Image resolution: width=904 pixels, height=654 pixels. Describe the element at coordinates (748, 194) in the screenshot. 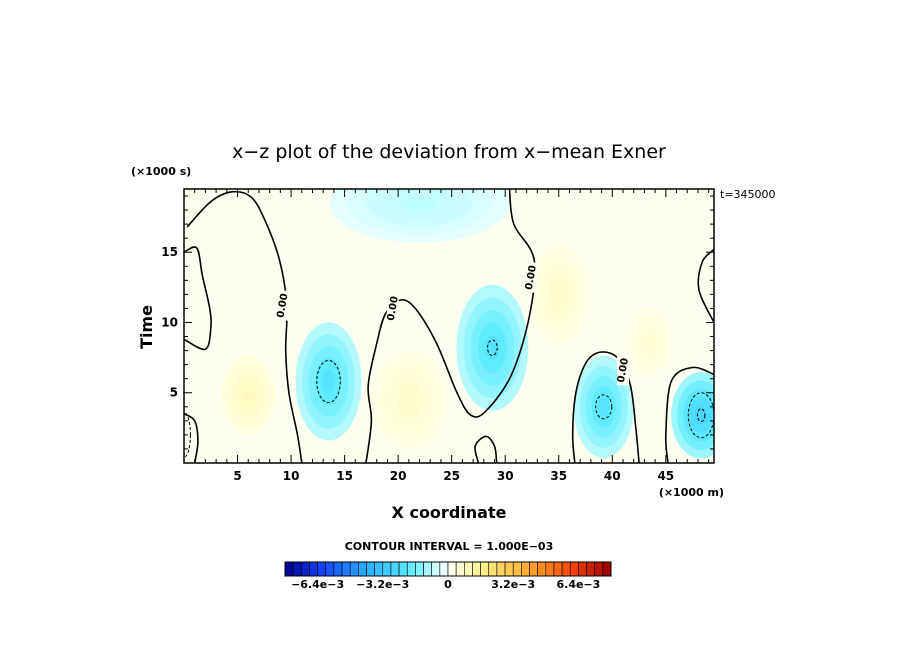

I see `time-label: t=345000` at that location.